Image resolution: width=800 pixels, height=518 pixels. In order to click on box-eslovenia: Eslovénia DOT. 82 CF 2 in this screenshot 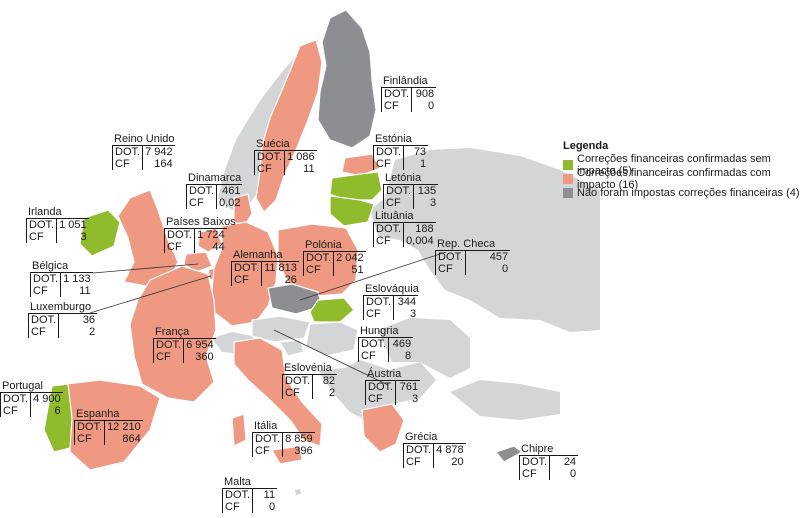, I will do `click(310, 380)`.